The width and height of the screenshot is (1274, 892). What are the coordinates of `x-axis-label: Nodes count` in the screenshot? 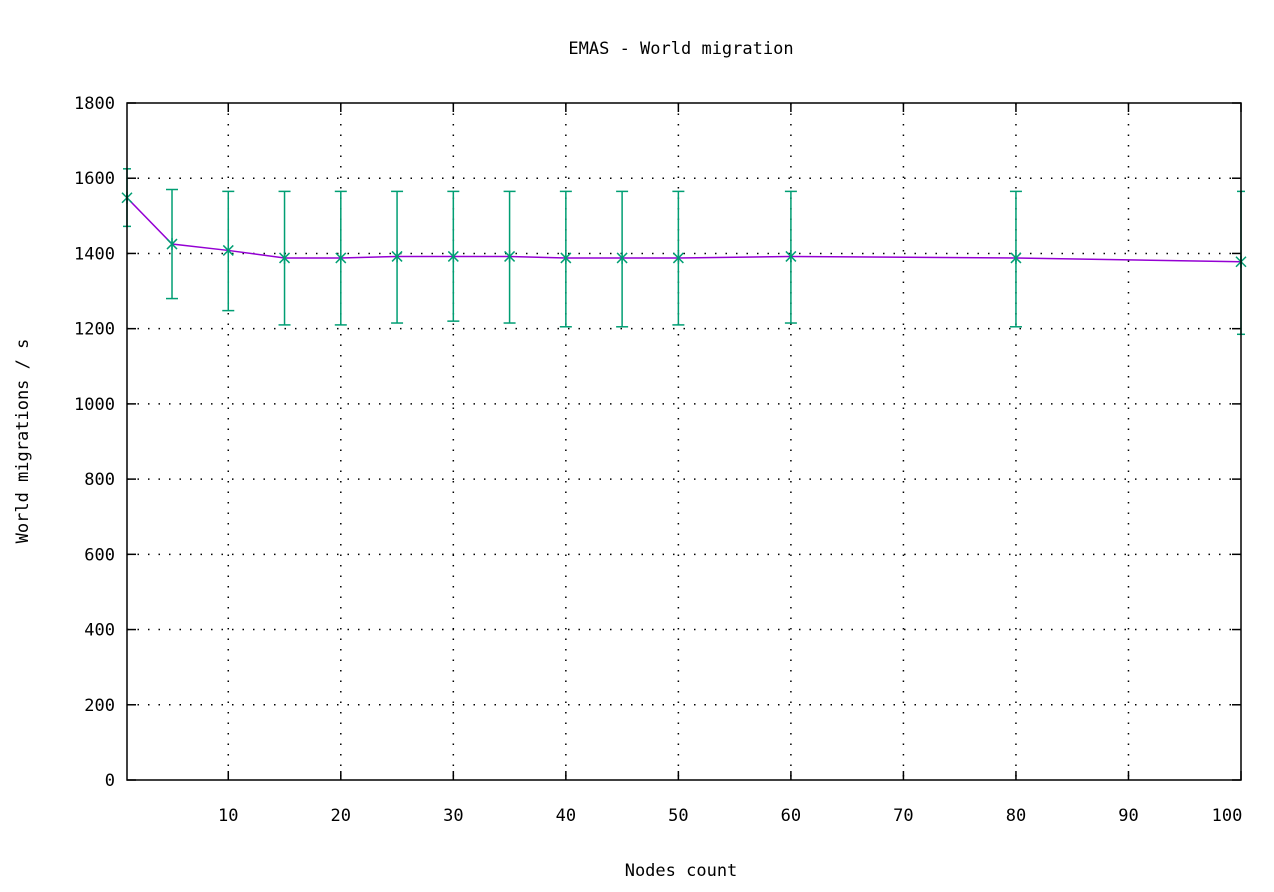 It's located at (681, 871).